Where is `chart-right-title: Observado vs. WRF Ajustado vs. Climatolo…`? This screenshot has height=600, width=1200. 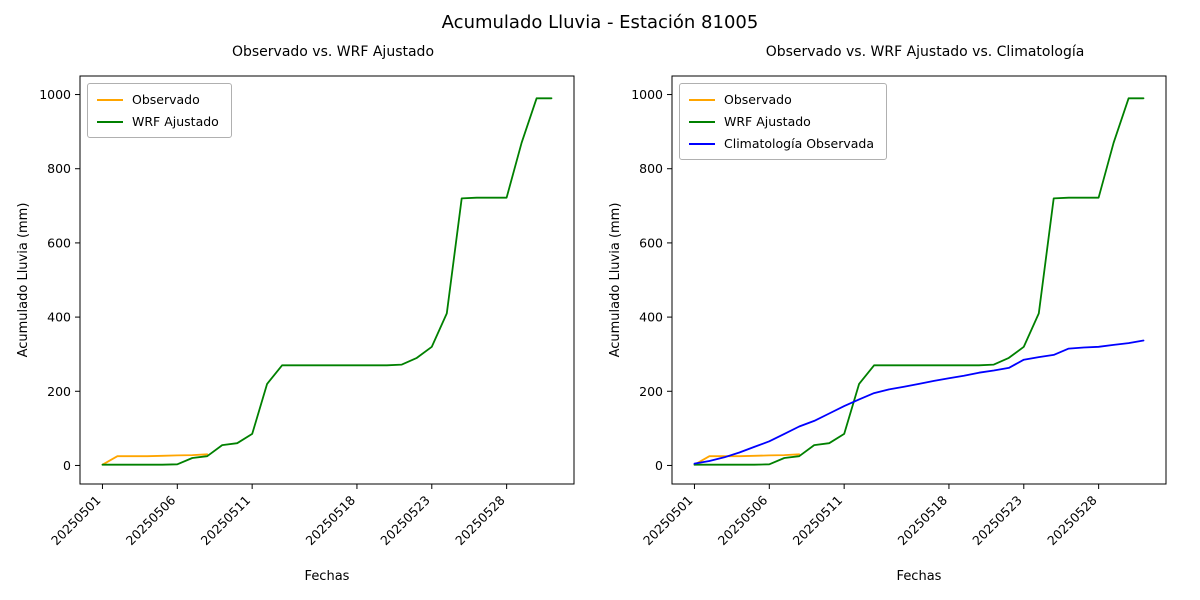 chart-right-title: Observado vs. WRF Ajustado vs. Climatolo… is located at coordinates (925, 52).